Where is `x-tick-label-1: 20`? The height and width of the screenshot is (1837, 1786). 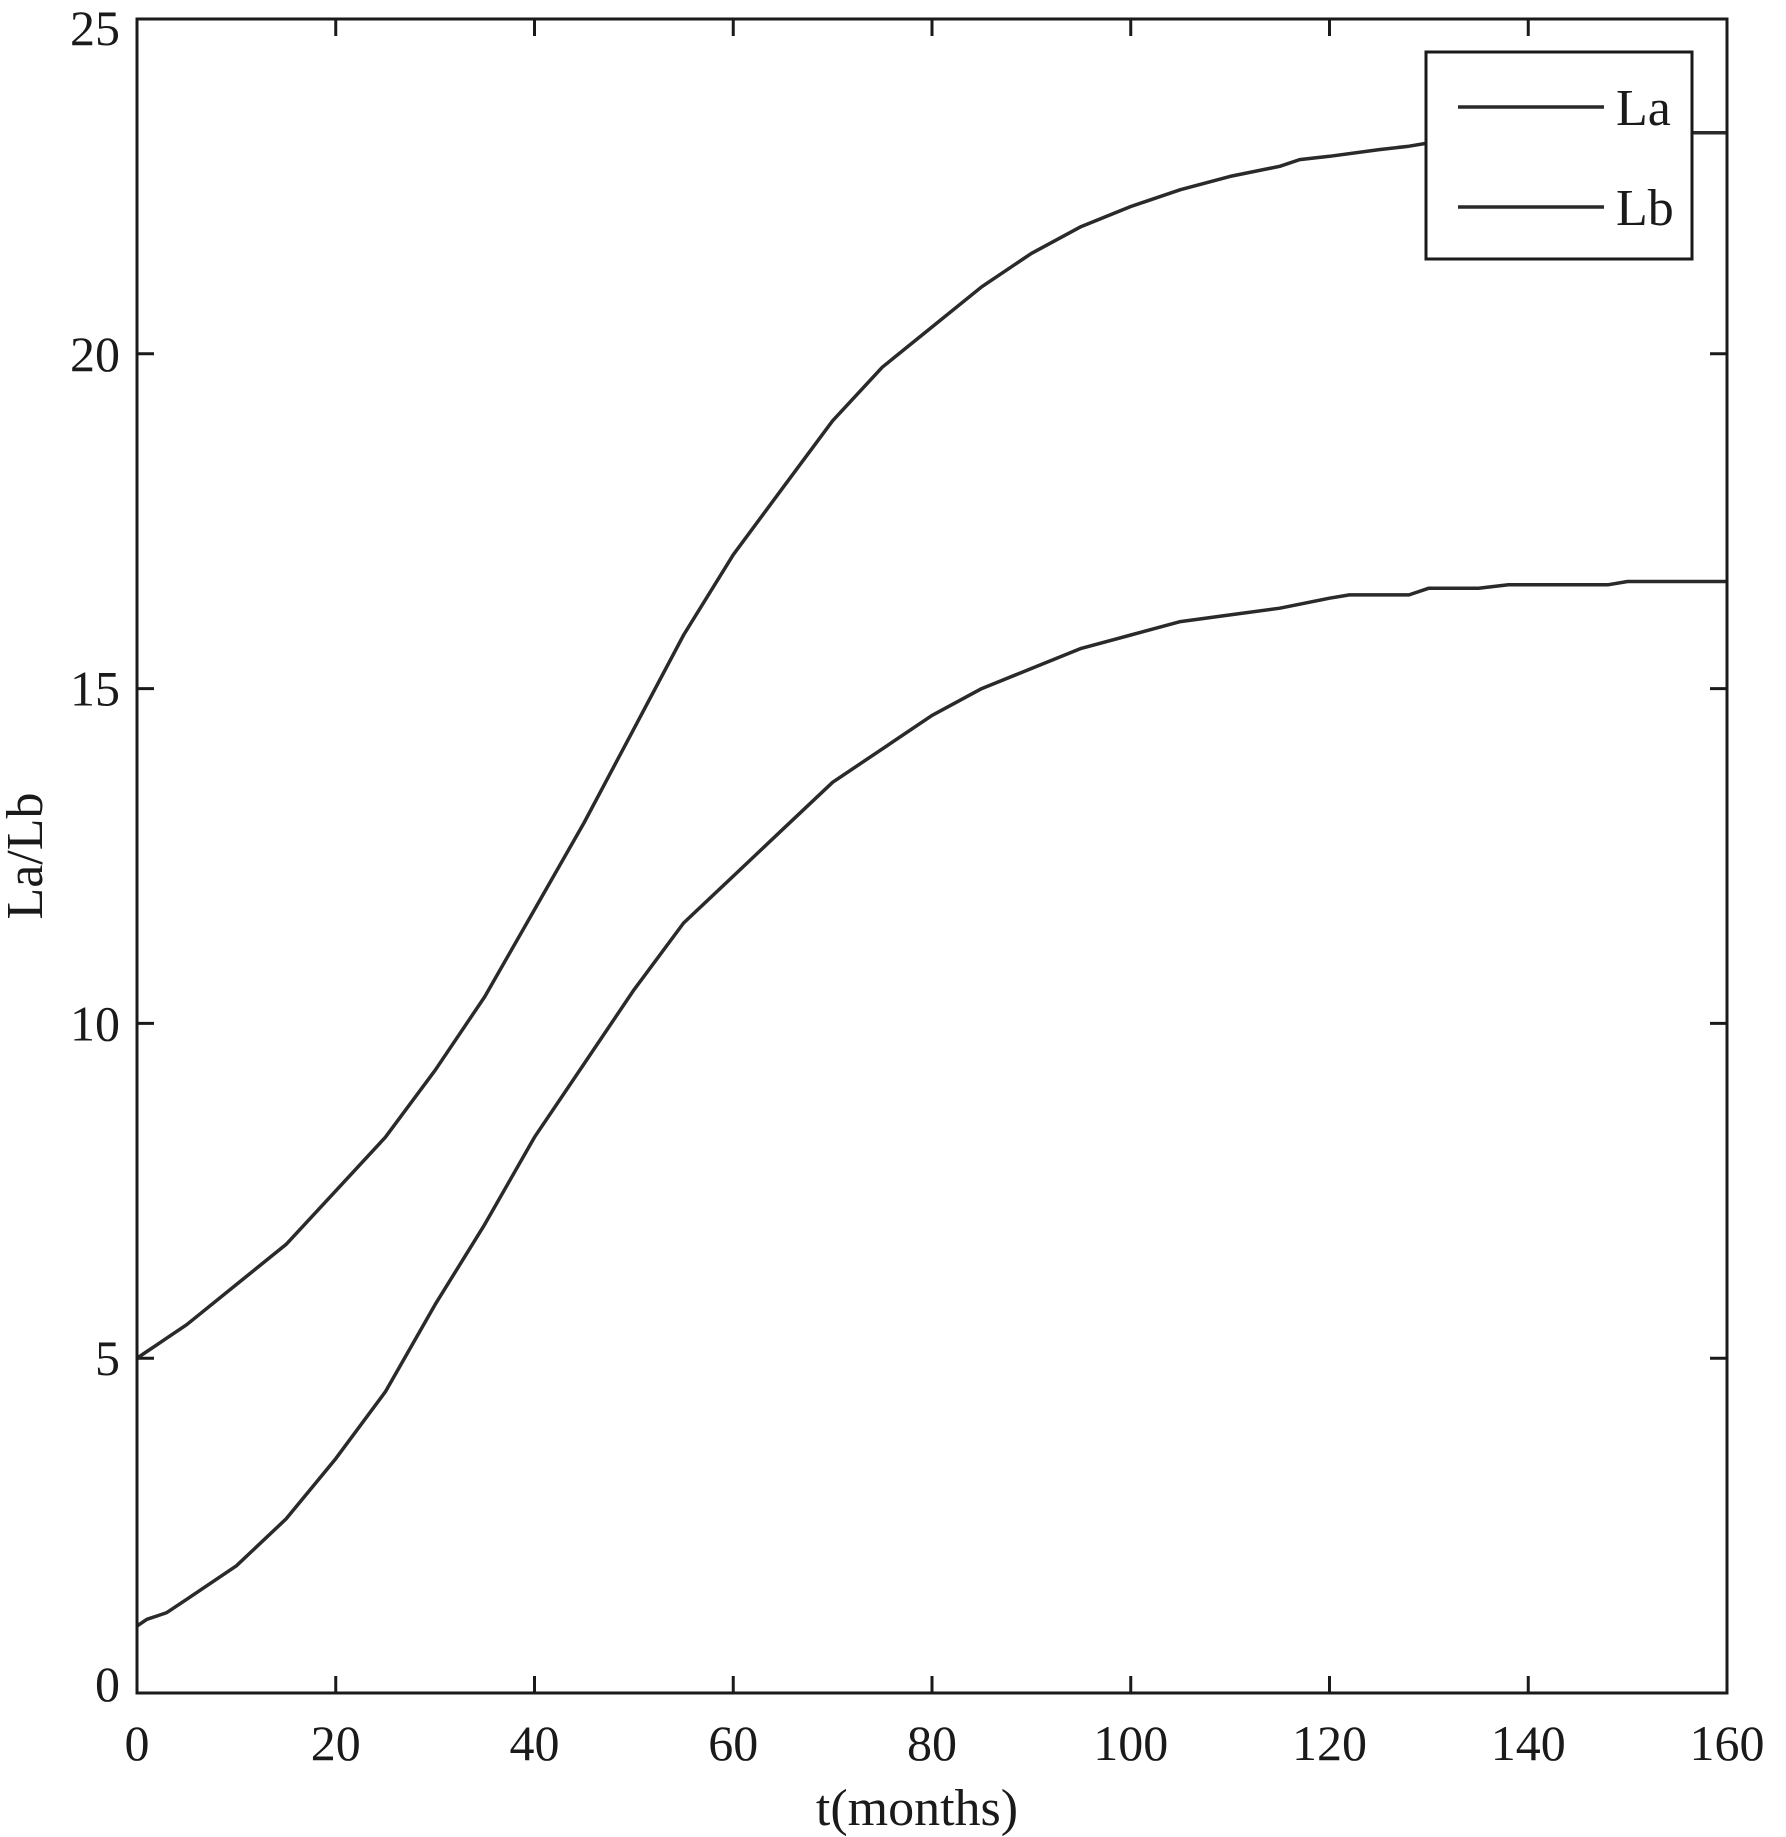
x-tick-label-1: 20 is located at coordinates (336, 1743).